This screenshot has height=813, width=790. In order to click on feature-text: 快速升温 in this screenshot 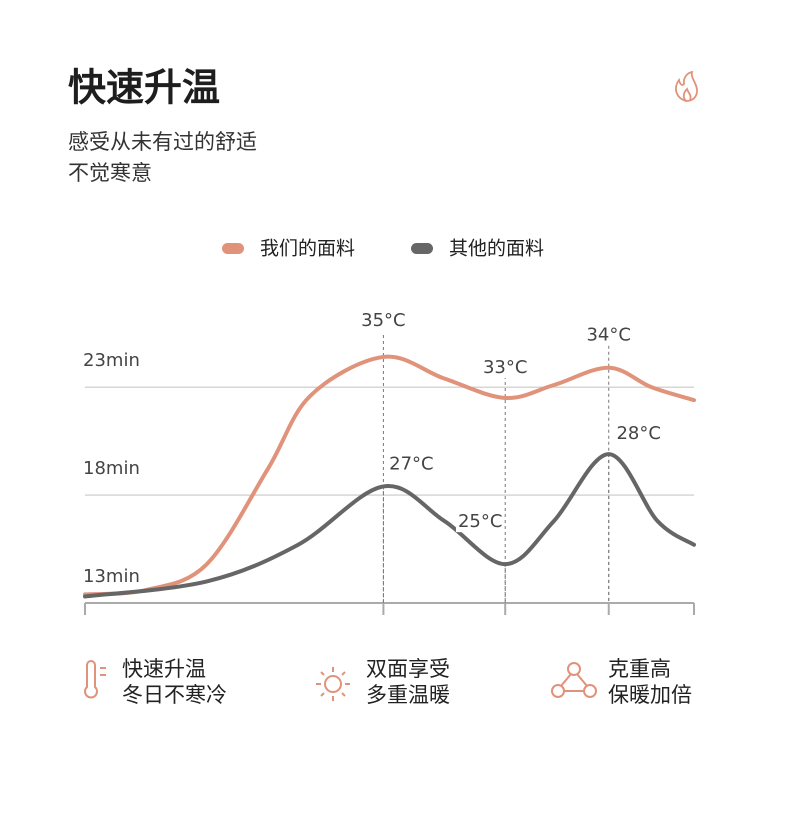, I will do `click(164, 669)`.